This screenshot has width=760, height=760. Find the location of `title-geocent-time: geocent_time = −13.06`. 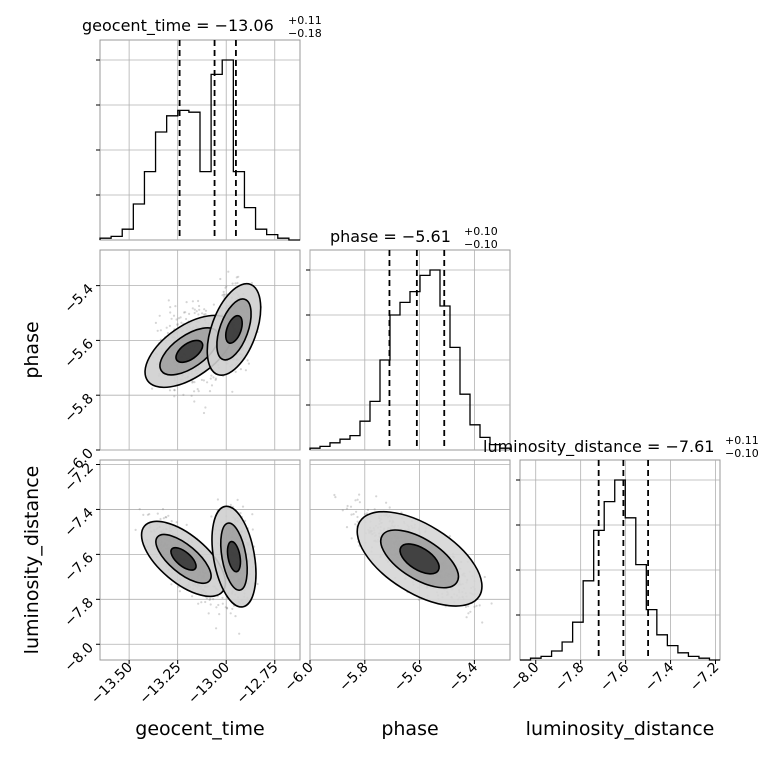

title-geocent-time: geocent_time = −13.06 is located at coordinates (178, 26).